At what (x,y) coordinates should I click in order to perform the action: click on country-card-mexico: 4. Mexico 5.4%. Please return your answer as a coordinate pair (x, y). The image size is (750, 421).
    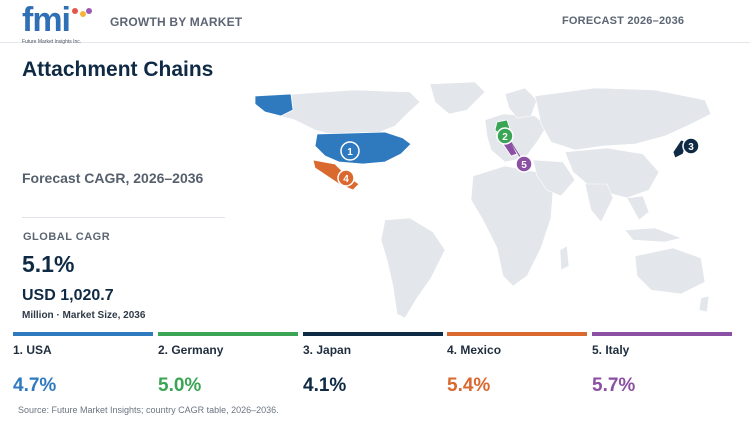
    Looking at the image, I should click on (517, 367).